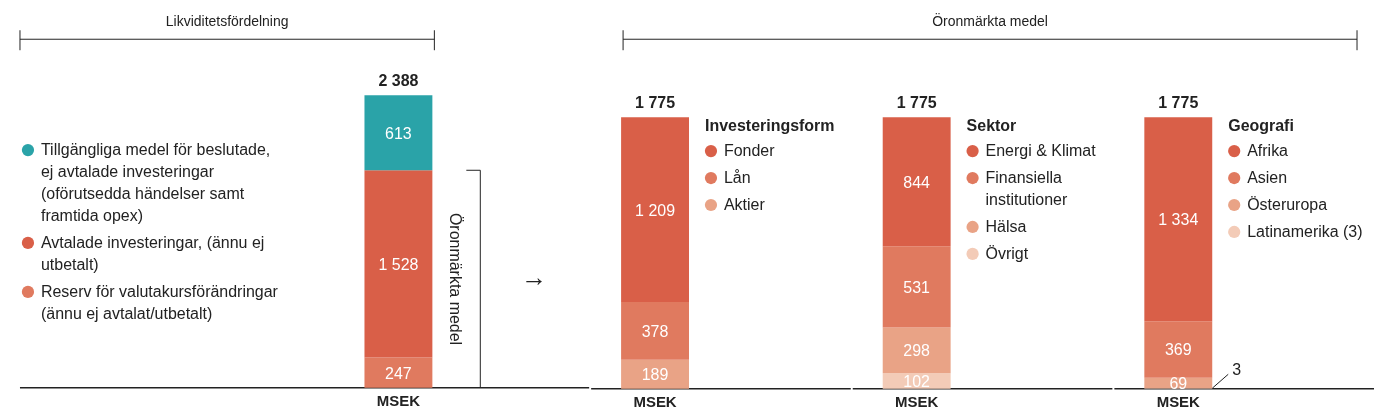 The height and width of the screenshot is (412, 1375). What do you see at coordinates (155, 182) in the screenshot?
I see `legend-label: Tillgängliga medel för beslutade, ej avtalade investeringar (oförutsedda händelser samt framtida opex)` at bounding box center [155, 182].